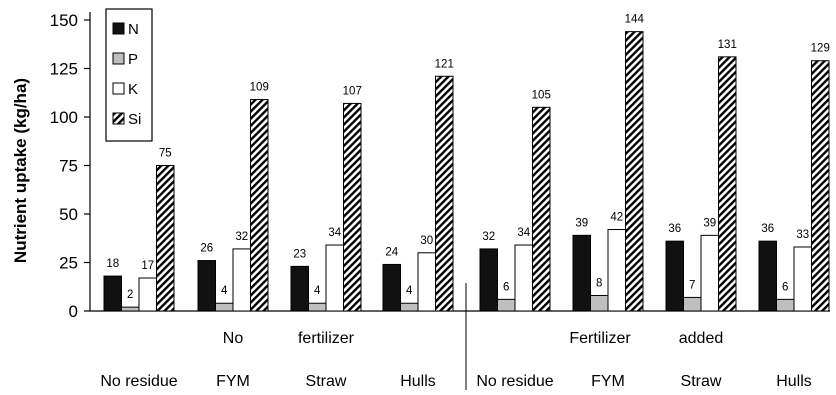 The width and height of the screenshot is (836, 395). Describe the element at coordinates (233, 338) in the screenshot. I see `treatment-group-label: No` at that location.